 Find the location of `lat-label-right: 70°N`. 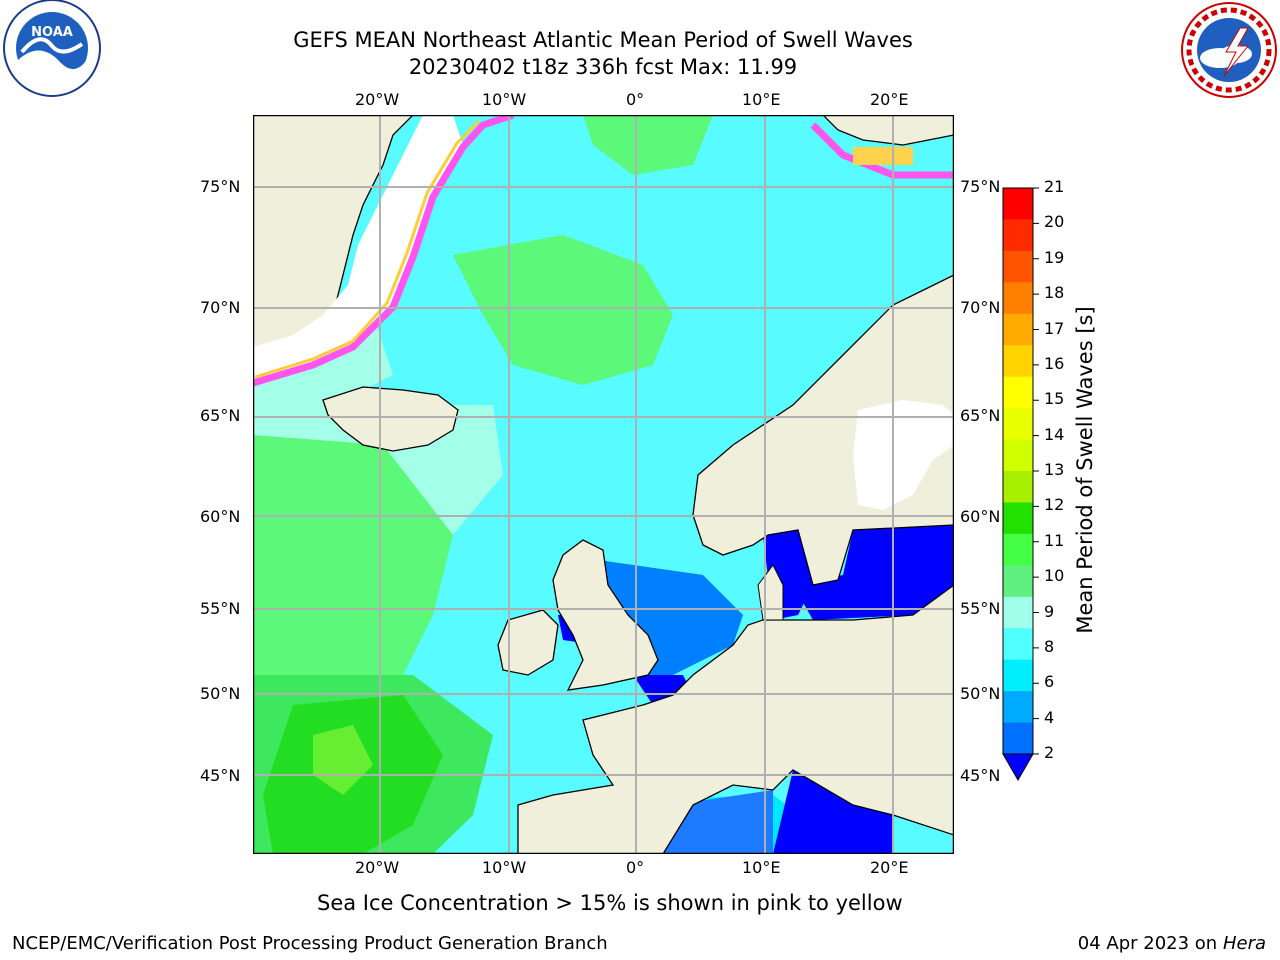

lat-label-right: 70°N is located at coordinates (980, 307).